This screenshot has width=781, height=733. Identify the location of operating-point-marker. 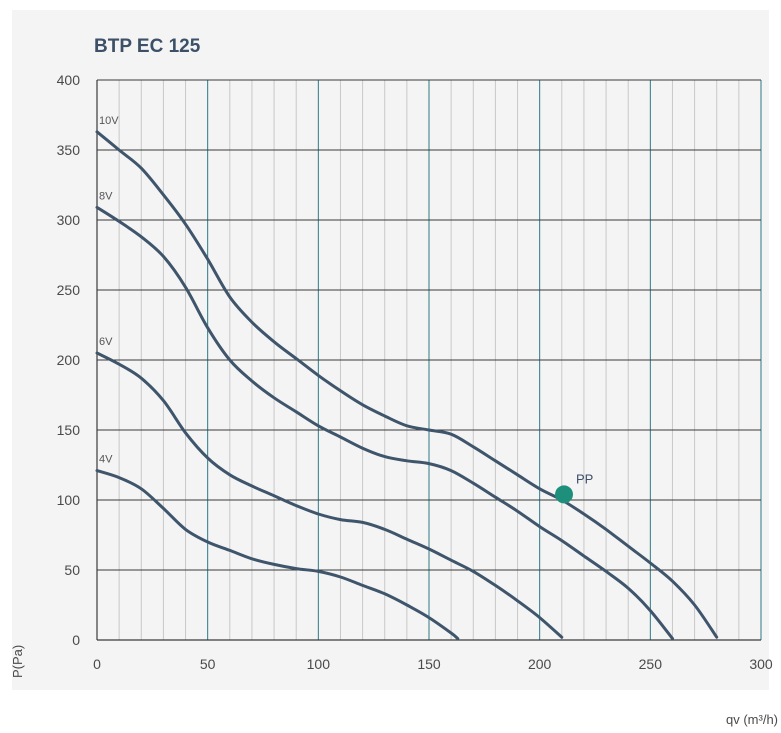
(564, 494).